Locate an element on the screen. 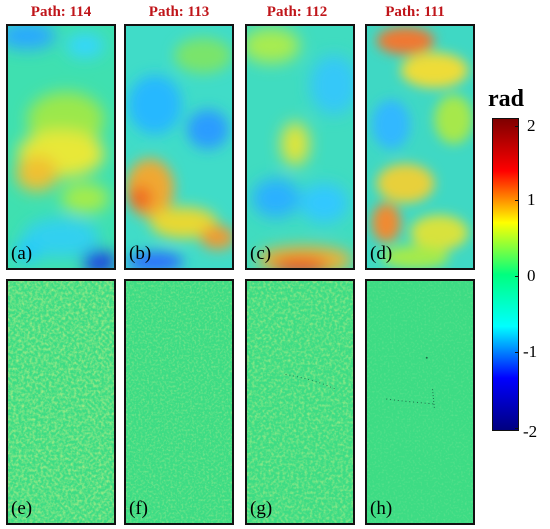 The width and height of the screenshot is (550, 529). colorbar-tick-label: 0 is located at coordinates (531, 275).